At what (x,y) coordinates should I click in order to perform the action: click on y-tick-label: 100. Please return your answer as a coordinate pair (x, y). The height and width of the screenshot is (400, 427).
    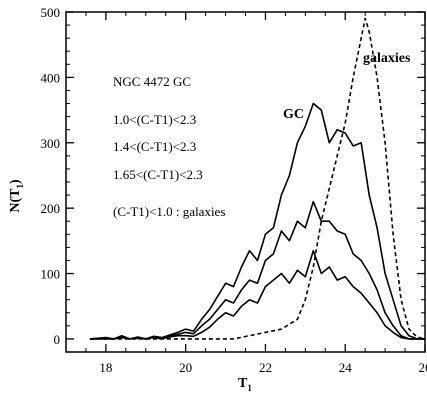
    Looking at the image, I should click on (51, 274).